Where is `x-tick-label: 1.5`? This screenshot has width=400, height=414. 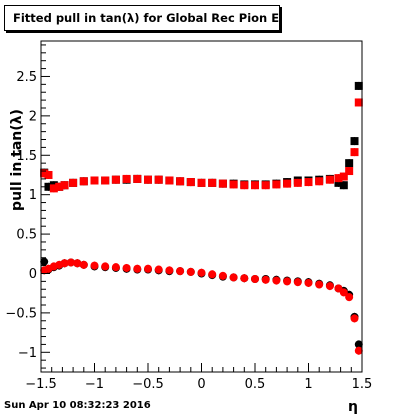 x-tick-label: 1.5 is located at coordinates (362, 384).